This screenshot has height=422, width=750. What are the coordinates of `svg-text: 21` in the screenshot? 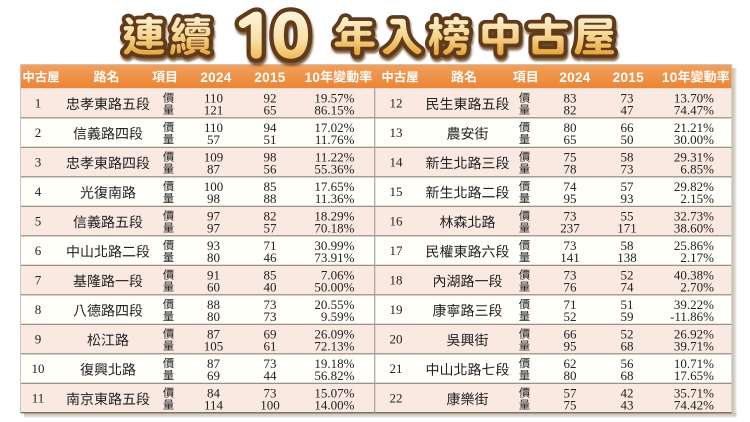 It's located at (396, 368).